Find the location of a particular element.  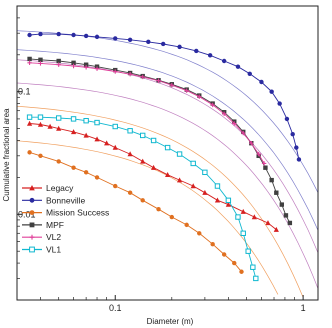

legend-label: Legacy is located at coordinates (60, 188).